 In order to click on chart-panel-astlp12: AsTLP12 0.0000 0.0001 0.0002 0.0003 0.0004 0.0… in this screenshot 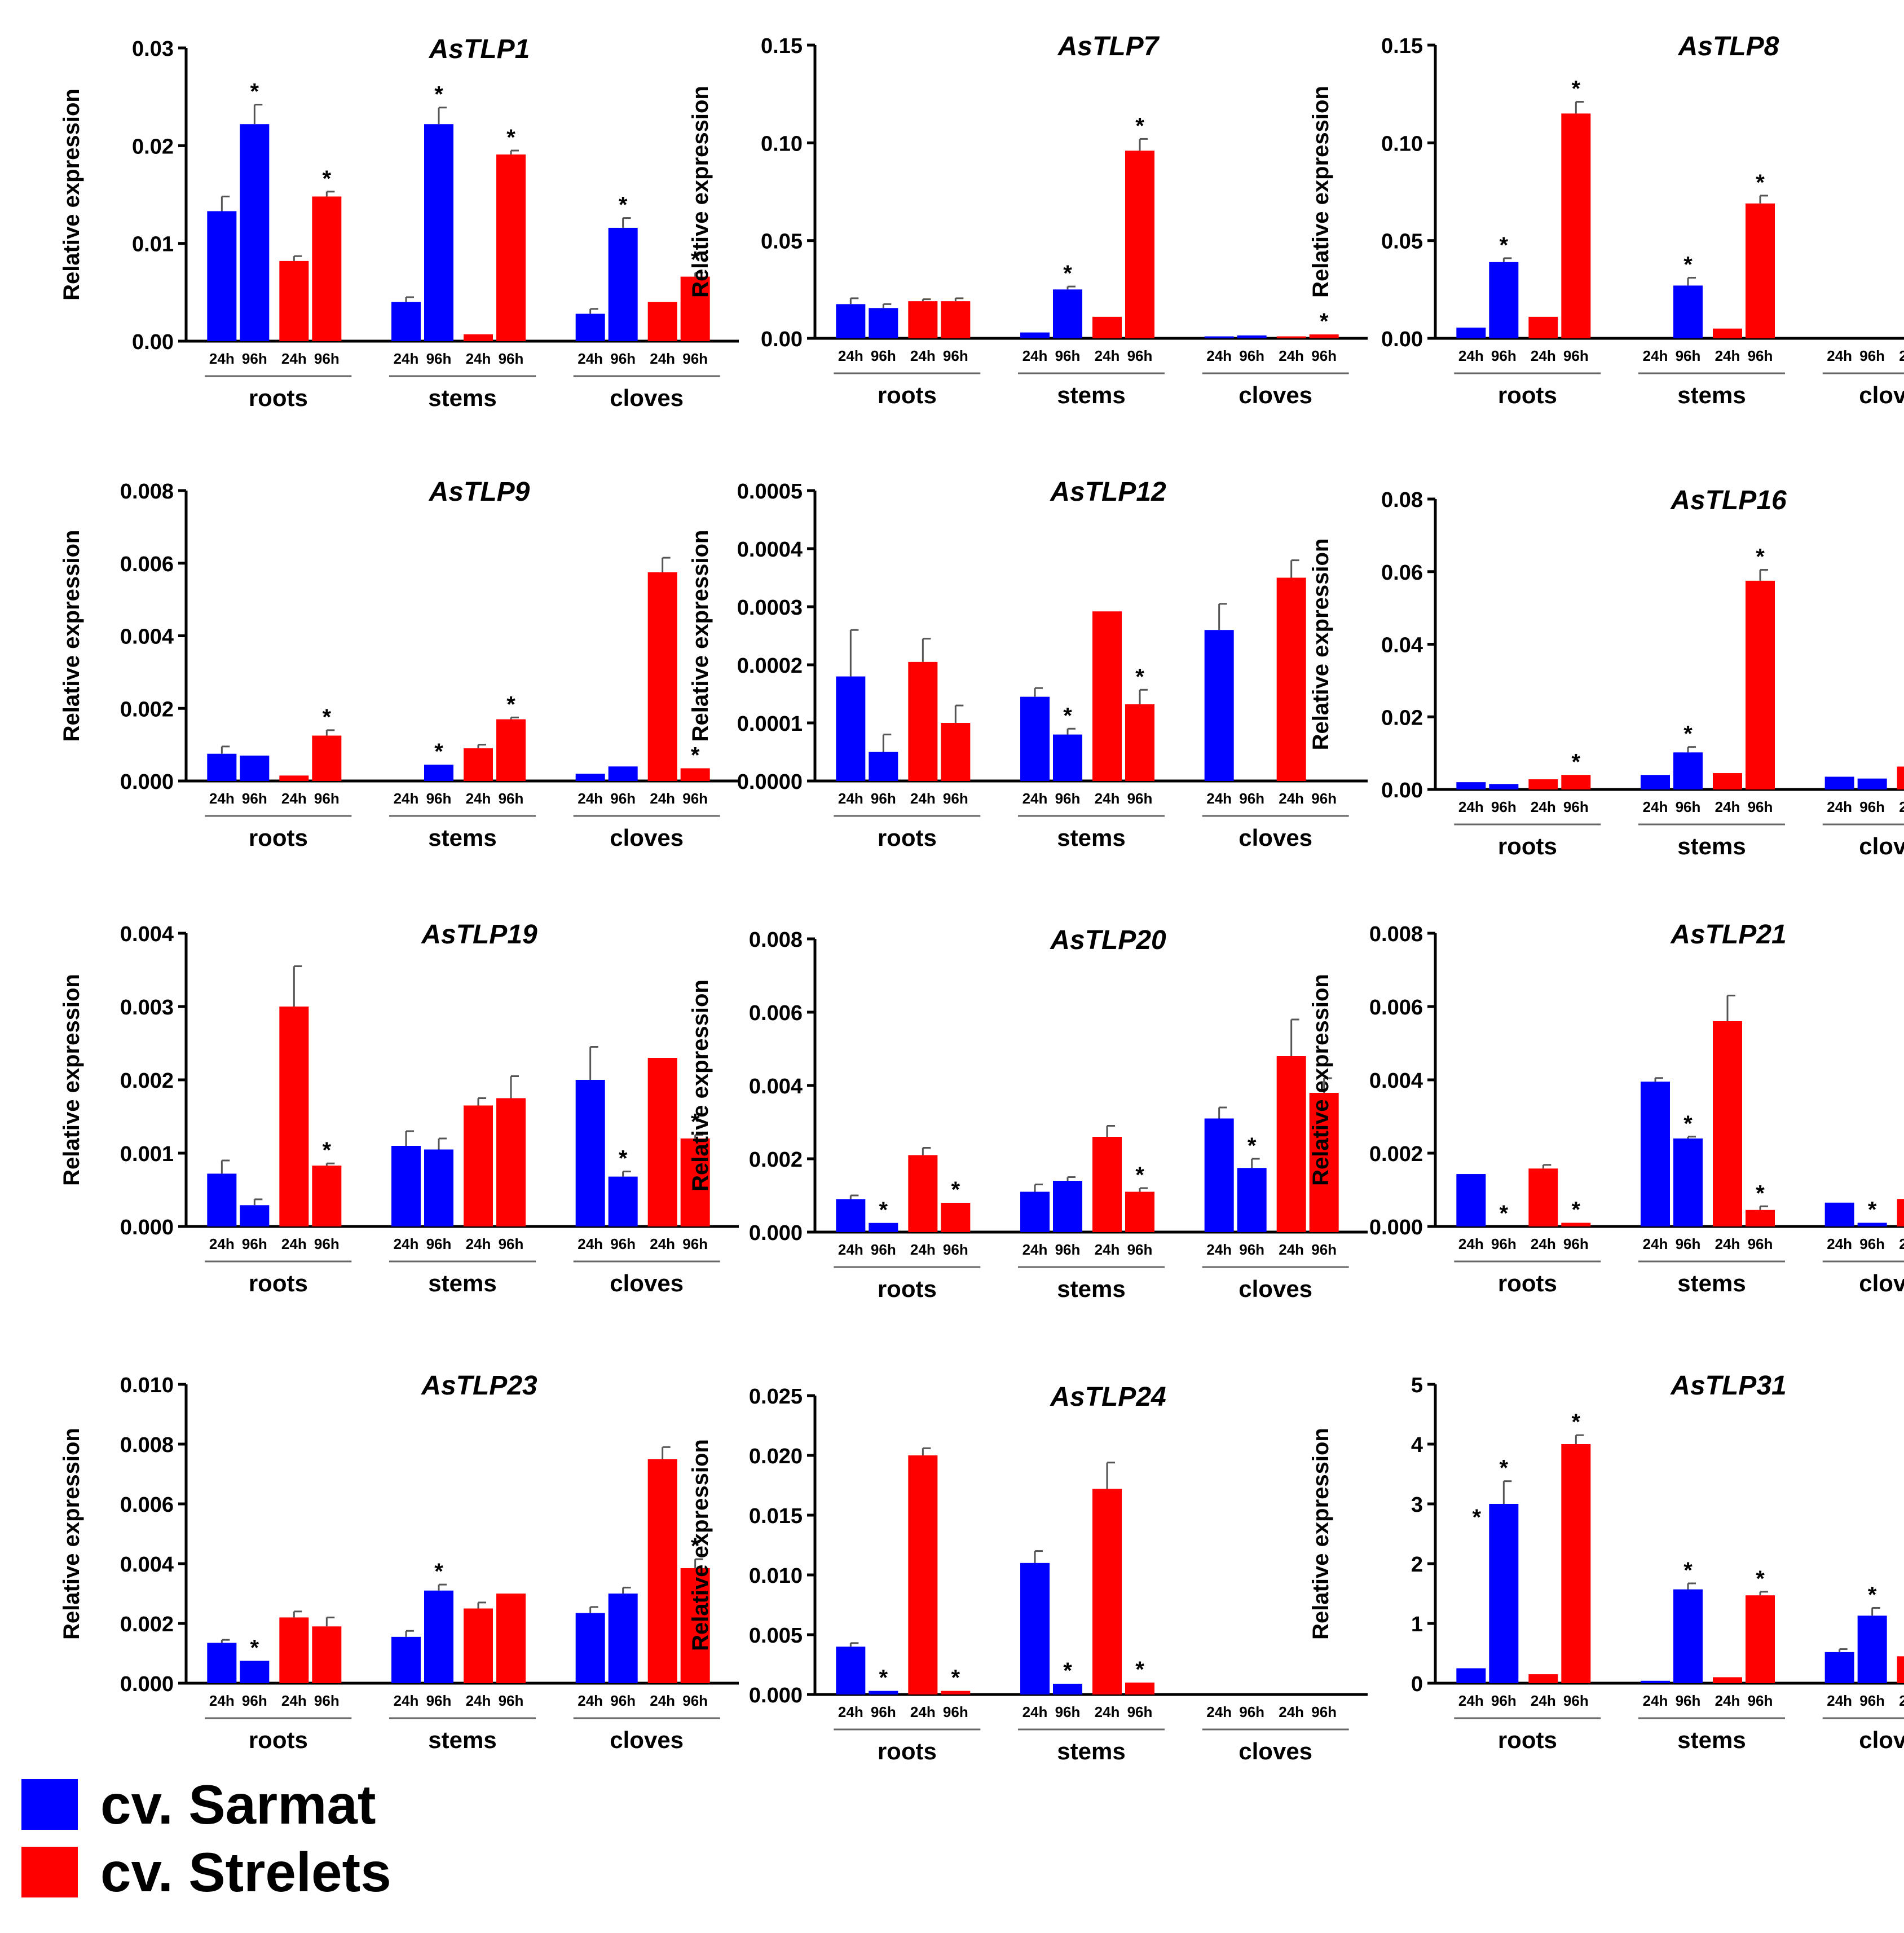, I will do `click(1028, 664)`.